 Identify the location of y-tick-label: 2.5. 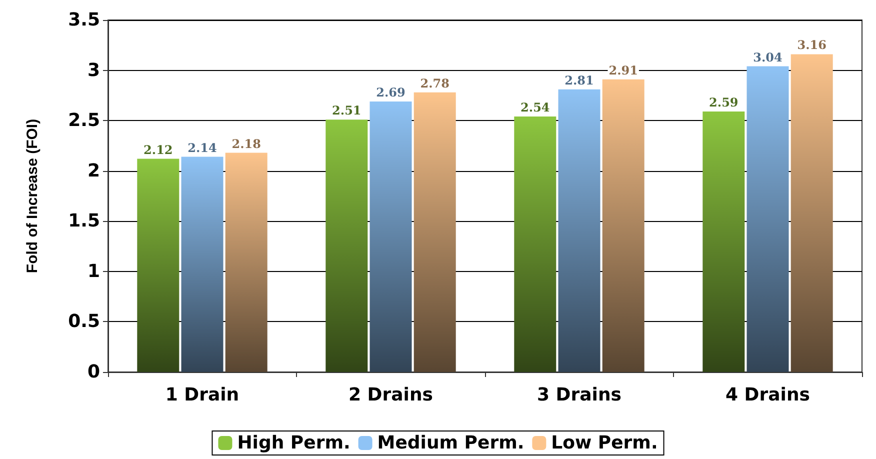
(84, 121).